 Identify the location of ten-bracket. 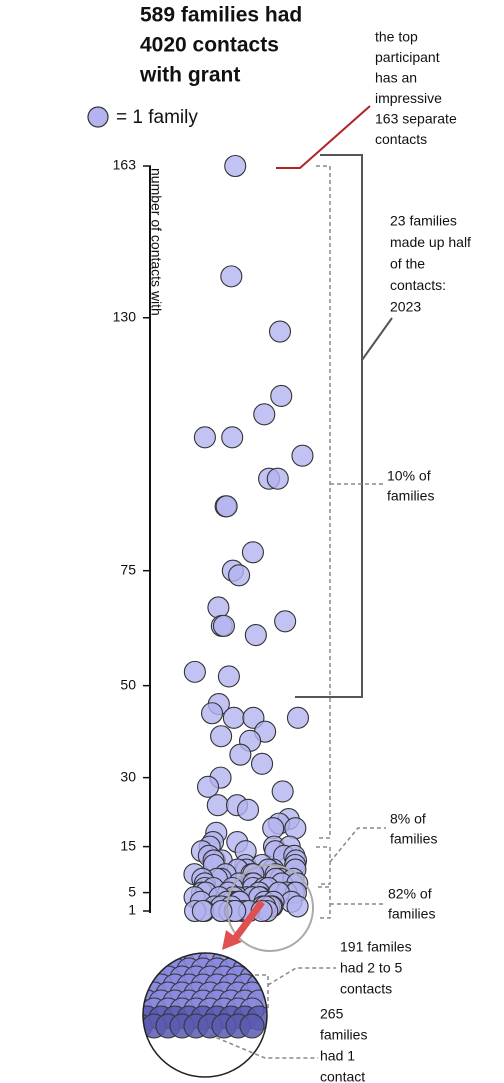
(350, 502).